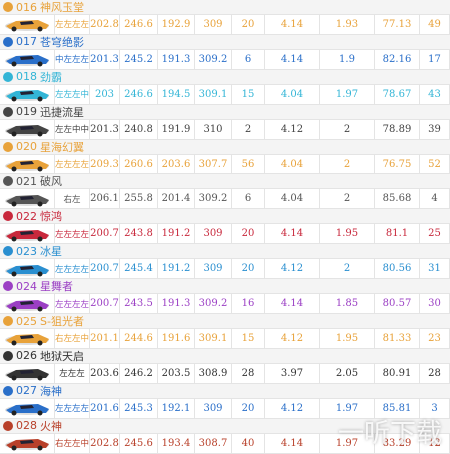 The image size is (450, 454). What do you see at coordinates (105, 338) in the screenshot?
I see `stat-value: 201.1` at bounding box center [105, 338].